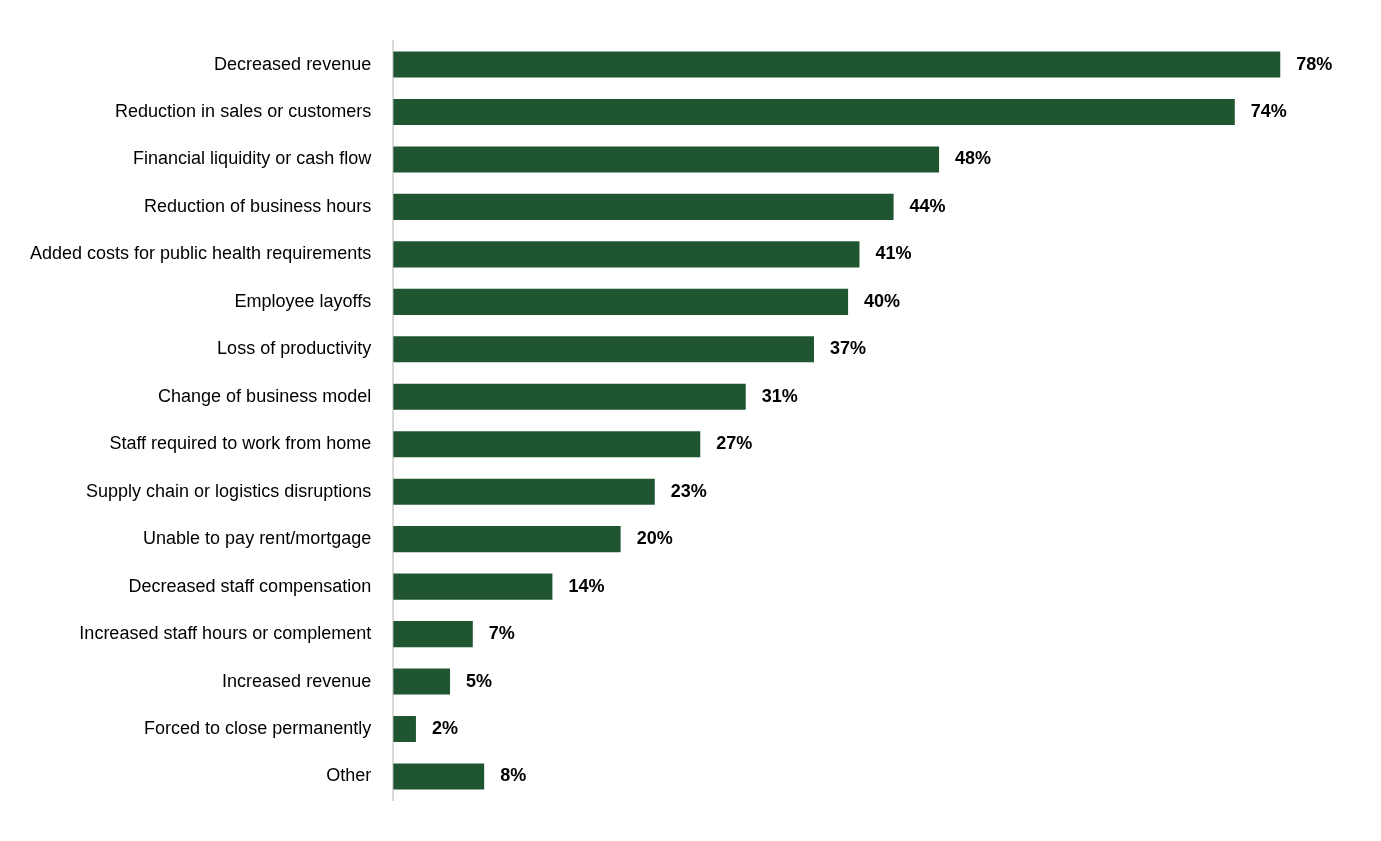 Image resolution: width=1381 pixels, height=841 pixels. Describe the element at coordinates (1268, 110) in the screenshot. I see `data-label: 74%` at that location.